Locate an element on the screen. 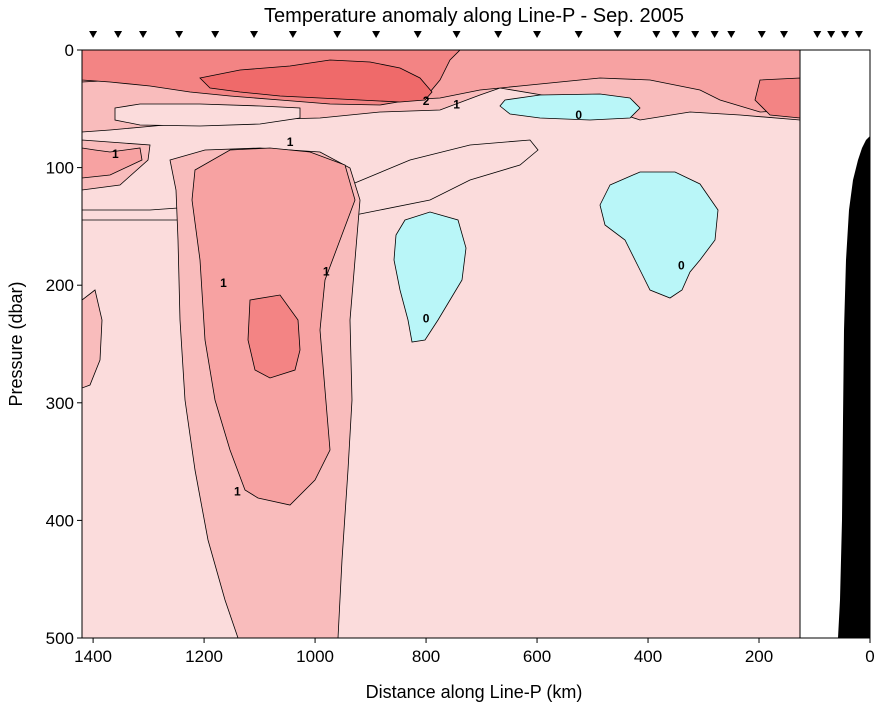  x-tick-label: 600 is located at coordinates (537, 656).